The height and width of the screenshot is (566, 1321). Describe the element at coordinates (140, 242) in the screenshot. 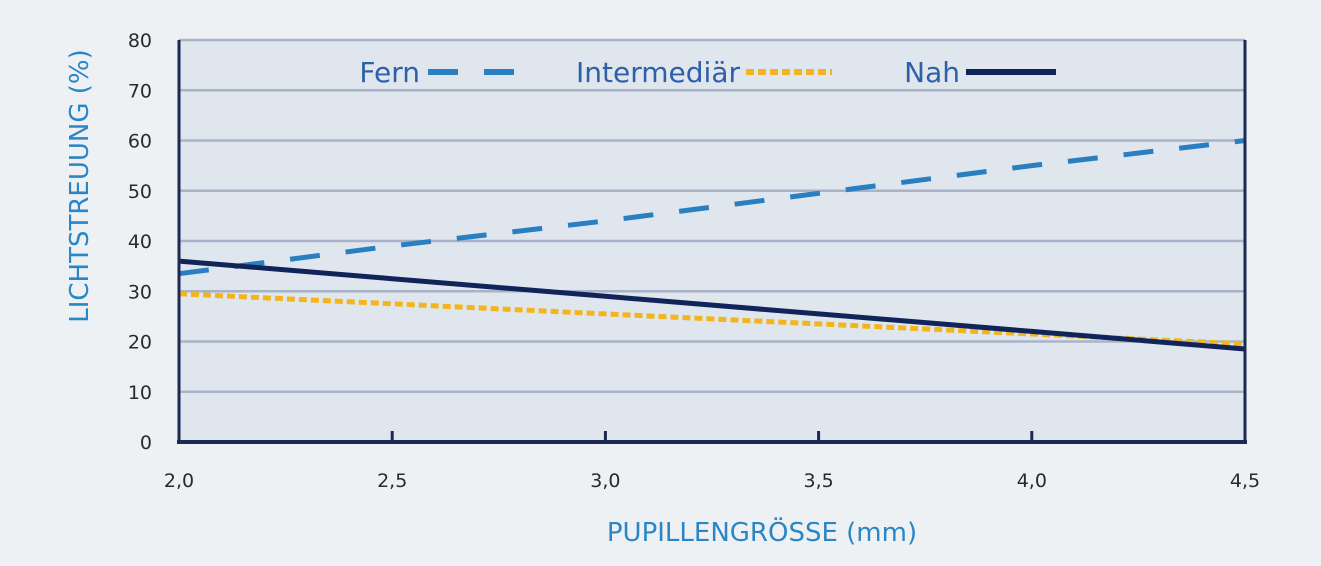

I see `y-tick-label: 40` at that location.